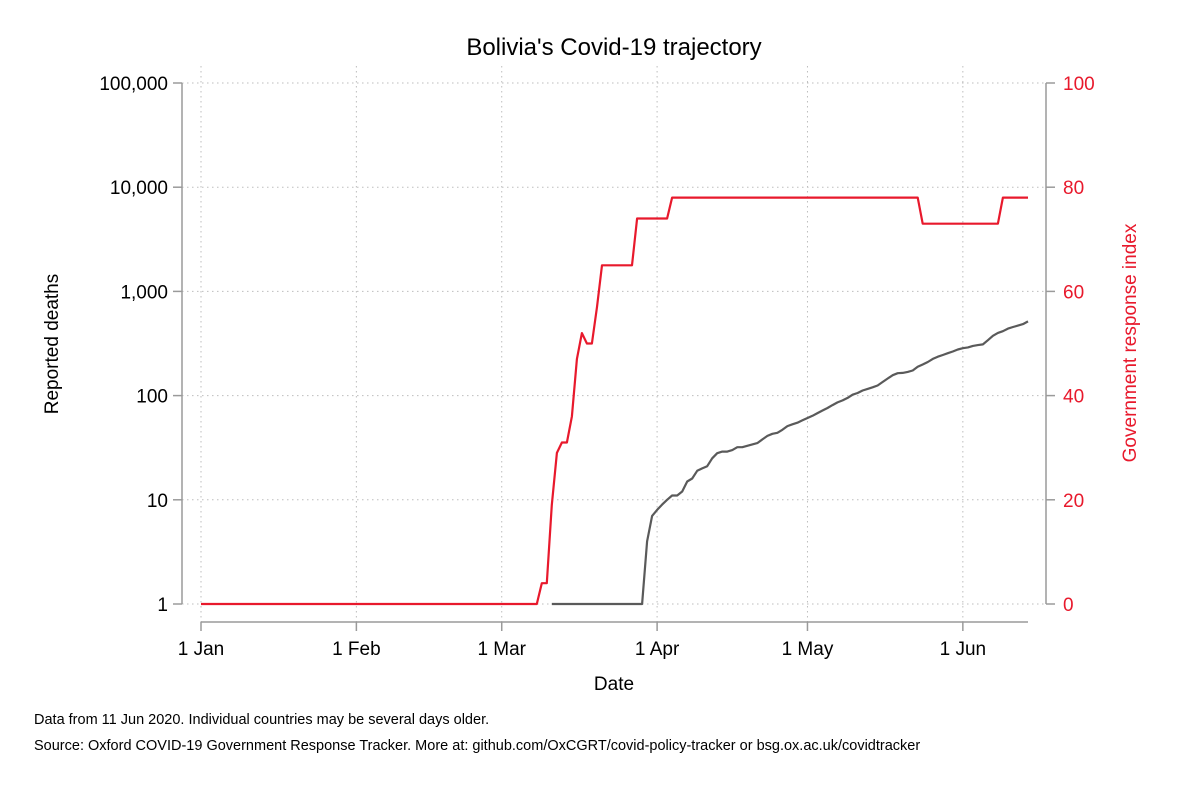 This screenshot has height=789, width=1184. I want to click on y-tick-label: 1, so click(162, 605).